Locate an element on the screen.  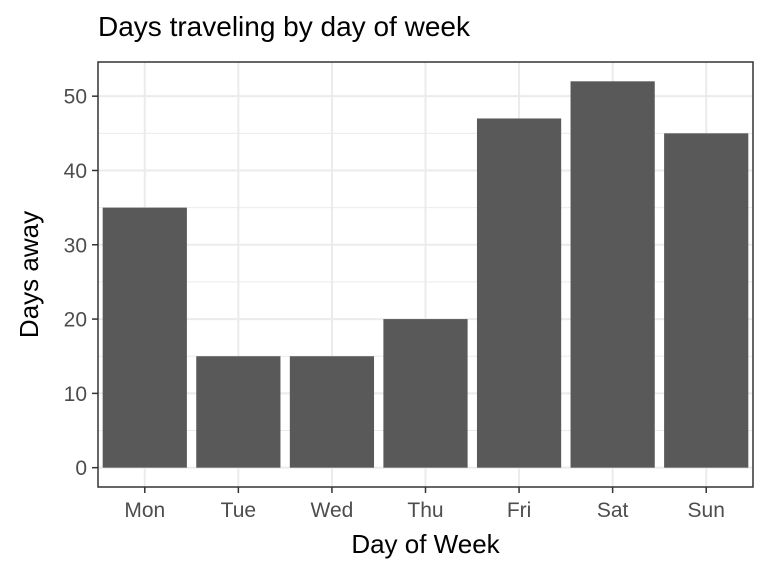
x-tick-label: Wed is located at coordinates (332, 510).